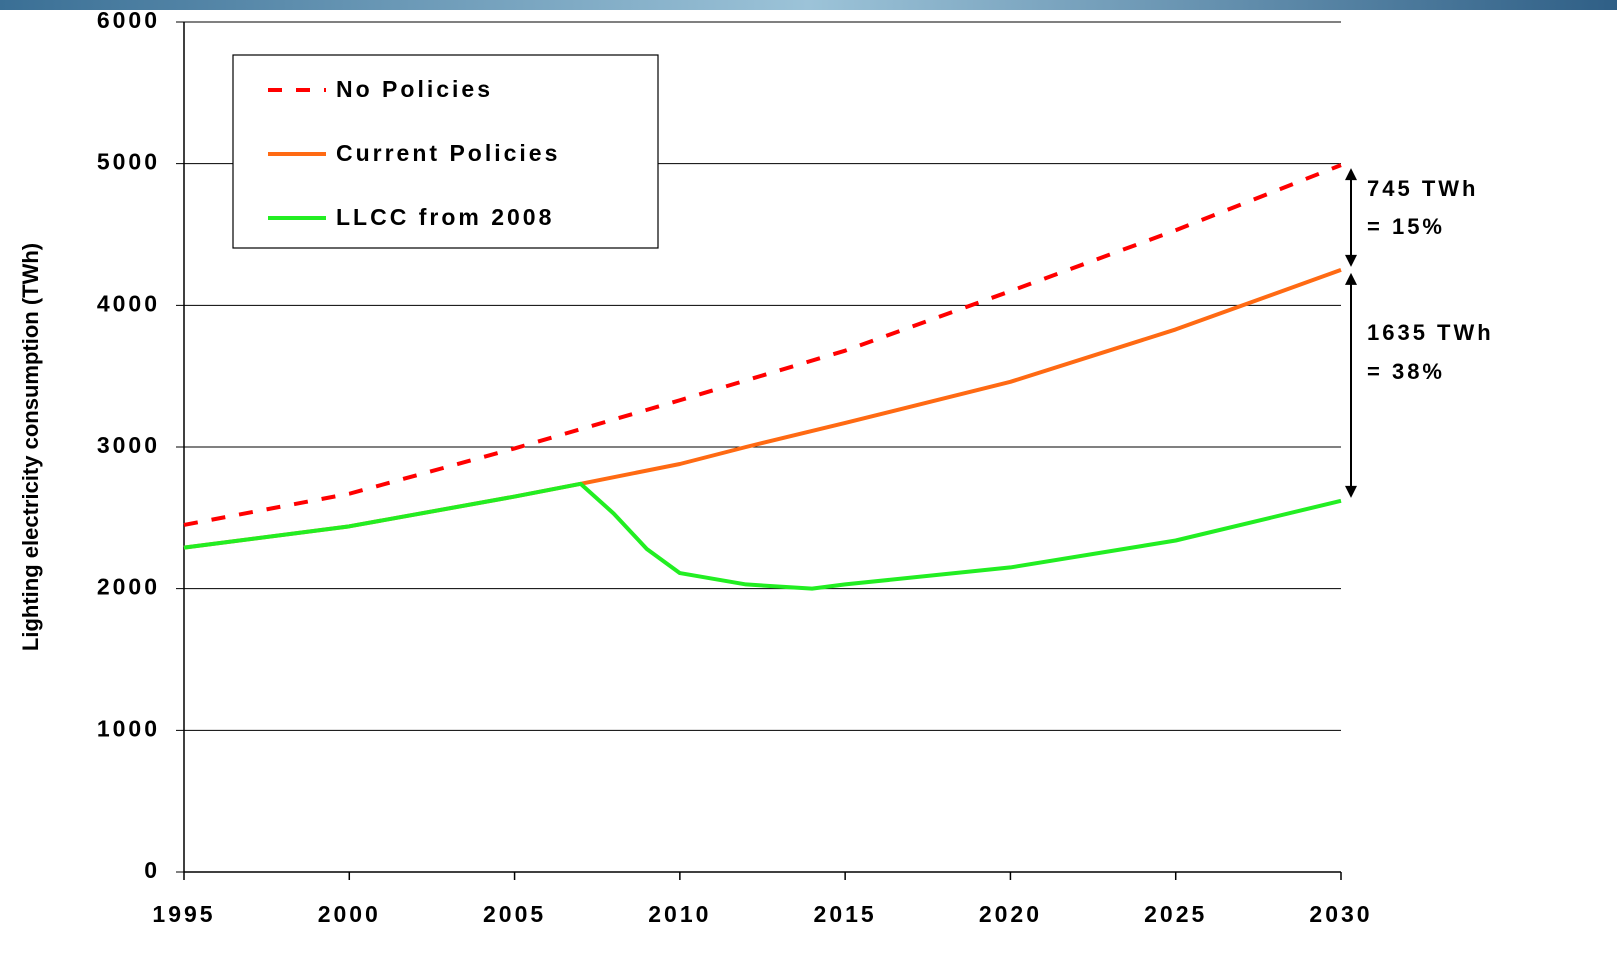 This screenshot has width=1617, height=959. I want to click on legend-box, so click(445, 151).